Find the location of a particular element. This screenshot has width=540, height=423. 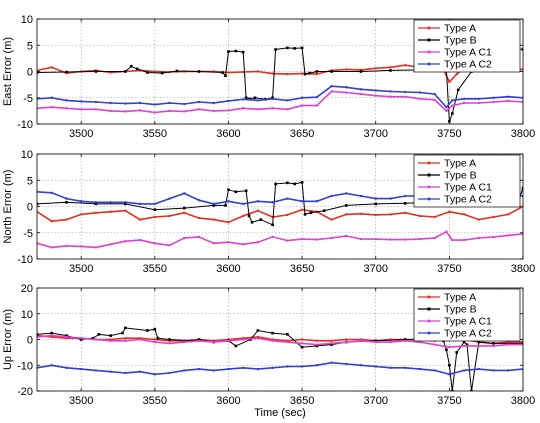

legend-label: Type A is located at coordinates (460, 298).